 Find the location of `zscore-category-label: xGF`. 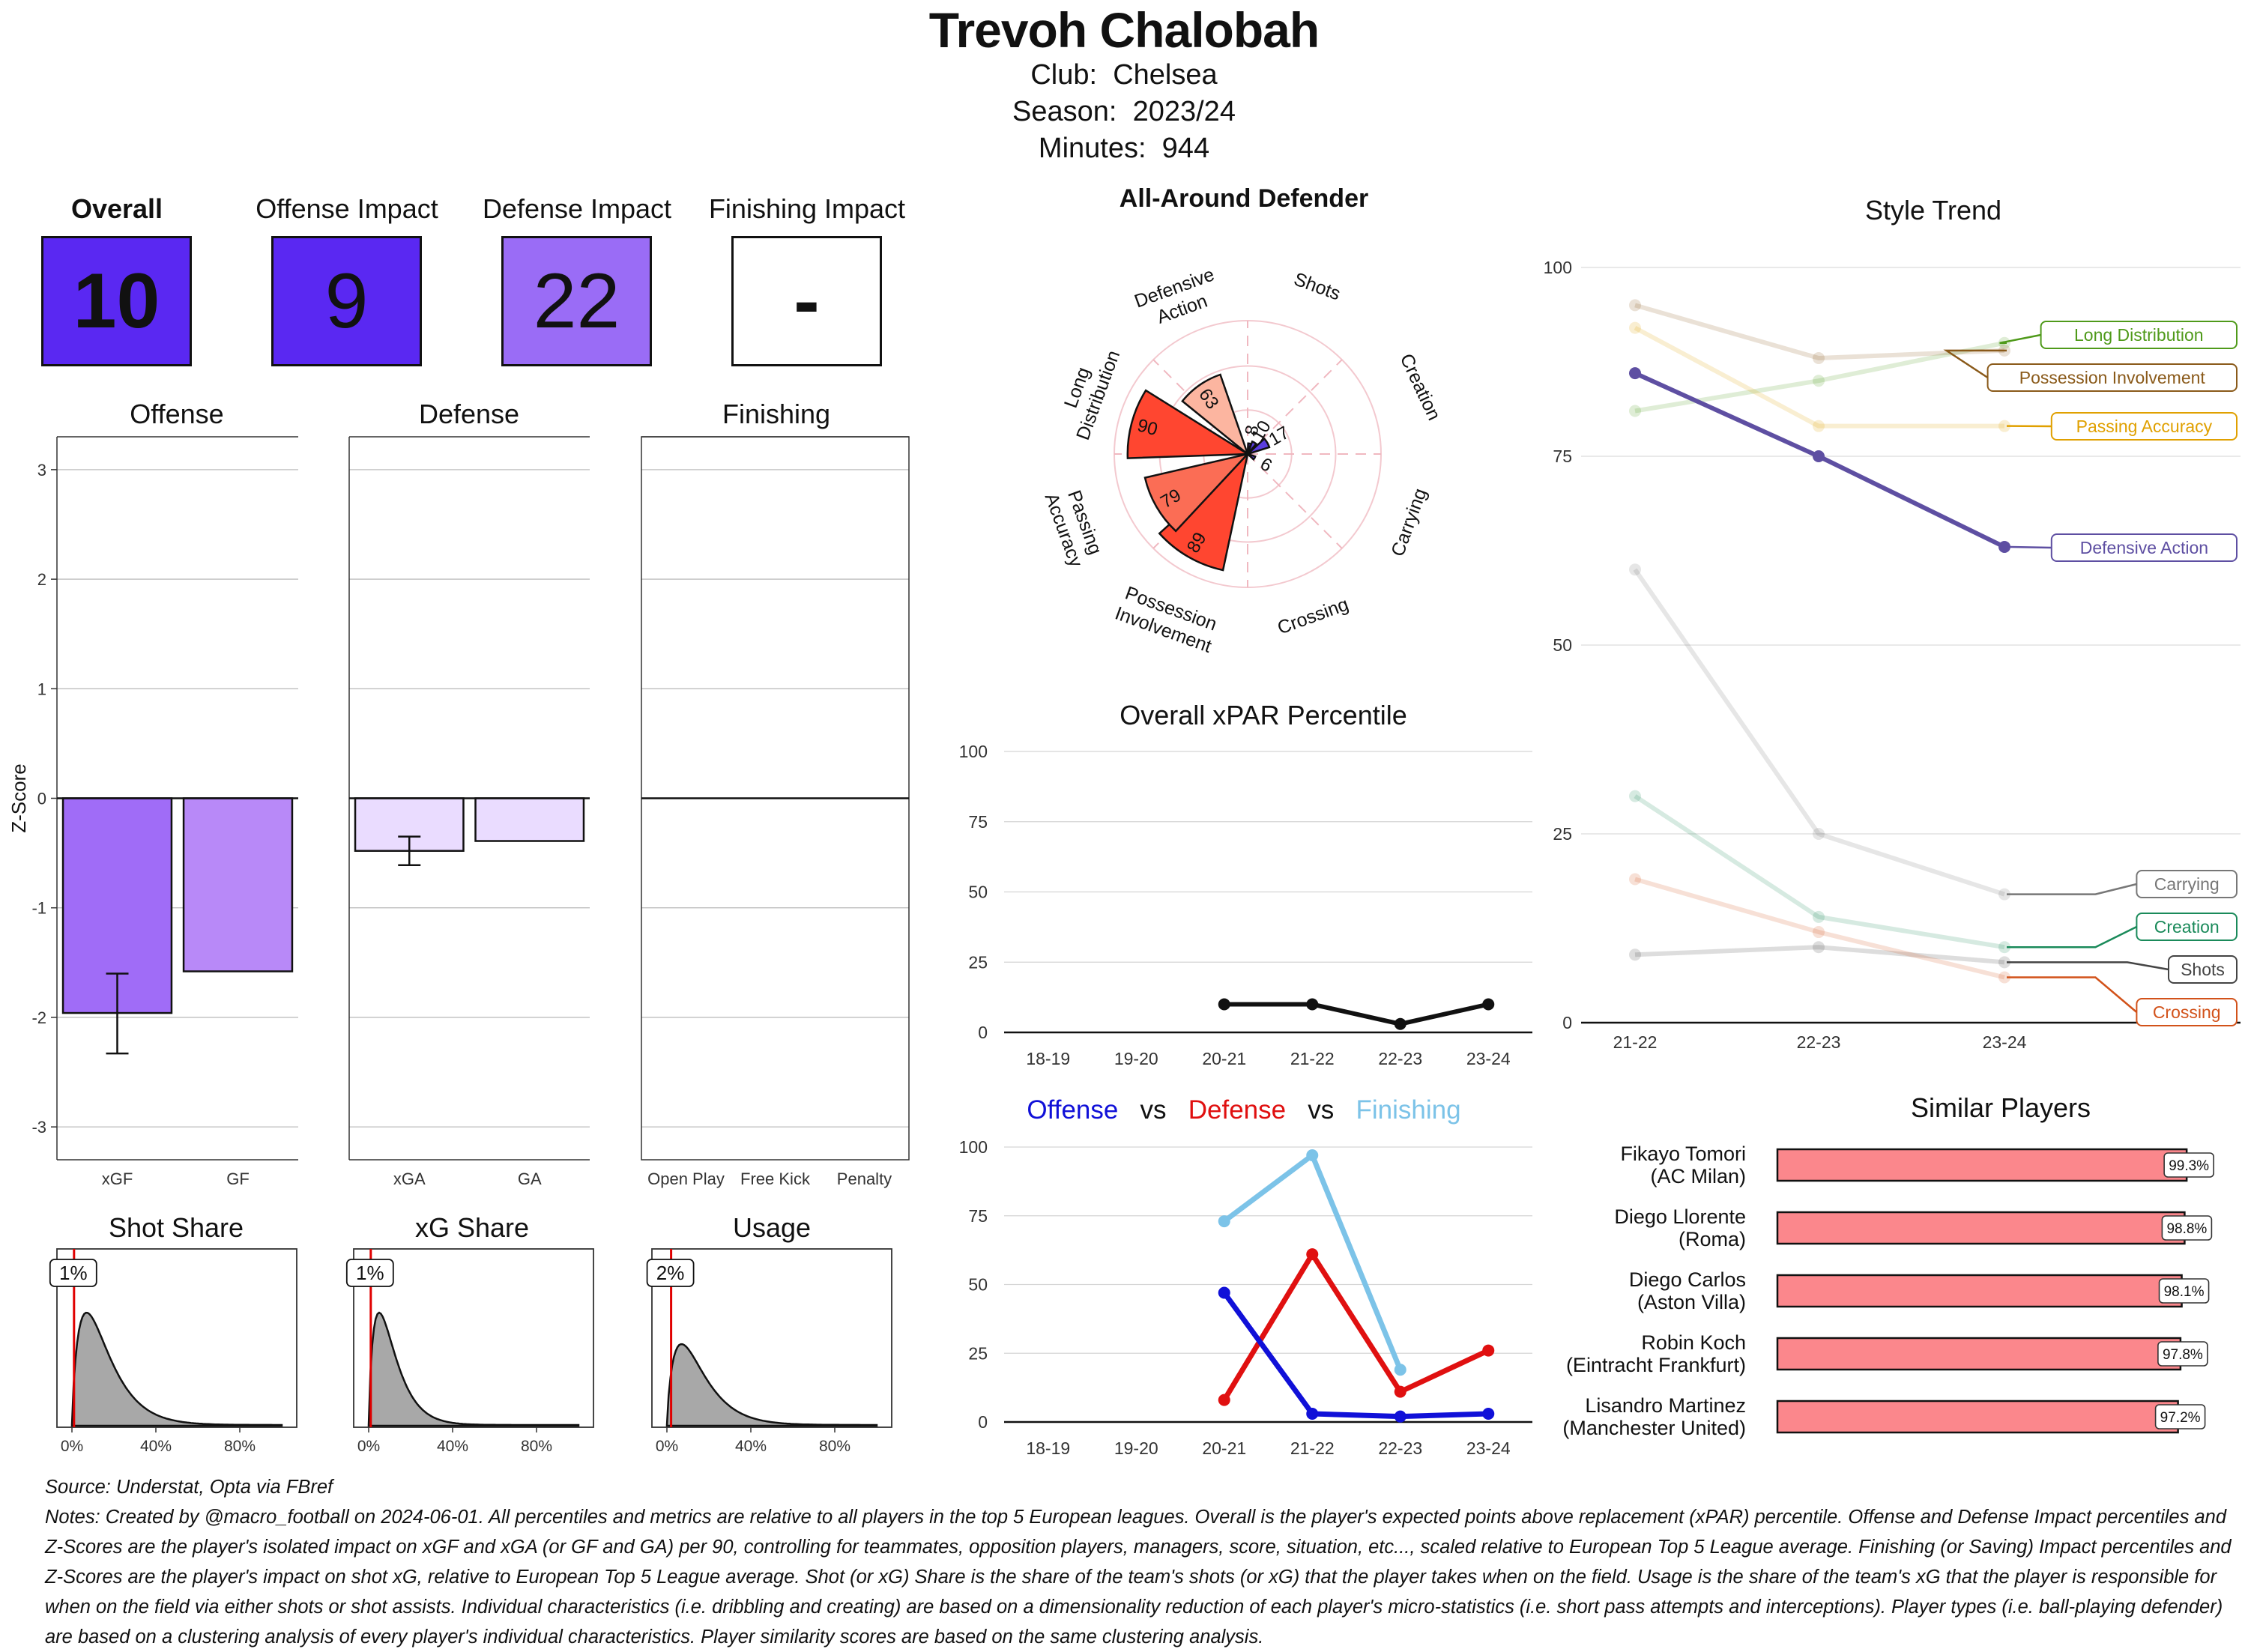

zscore-category-label: xGF is located at coordinates (117, 1179).